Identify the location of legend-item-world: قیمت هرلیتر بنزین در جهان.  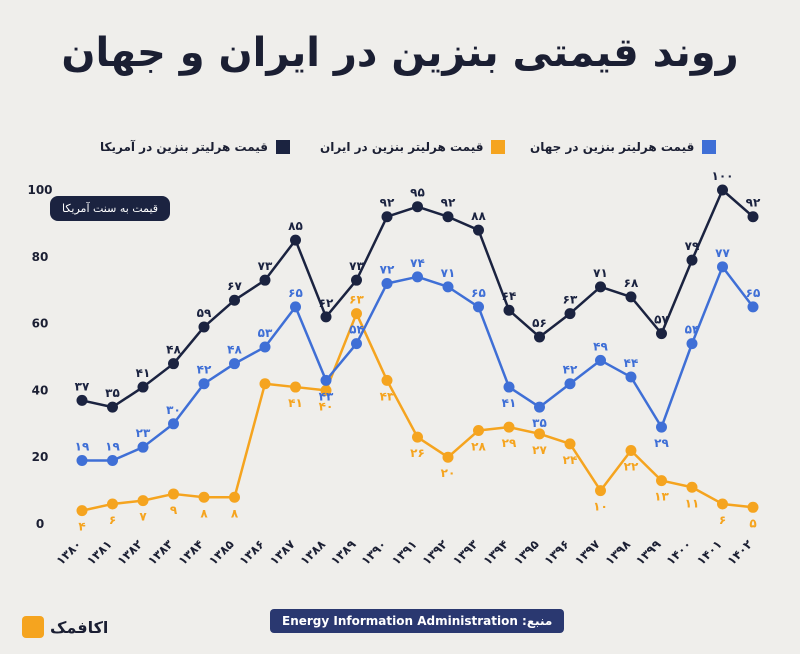
(623, 147).